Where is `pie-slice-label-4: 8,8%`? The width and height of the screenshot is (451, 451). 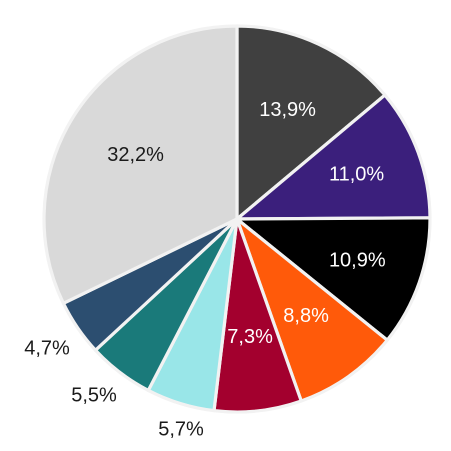
pie-slice-label-4: 8,8% is located at coordinates (306, 316).